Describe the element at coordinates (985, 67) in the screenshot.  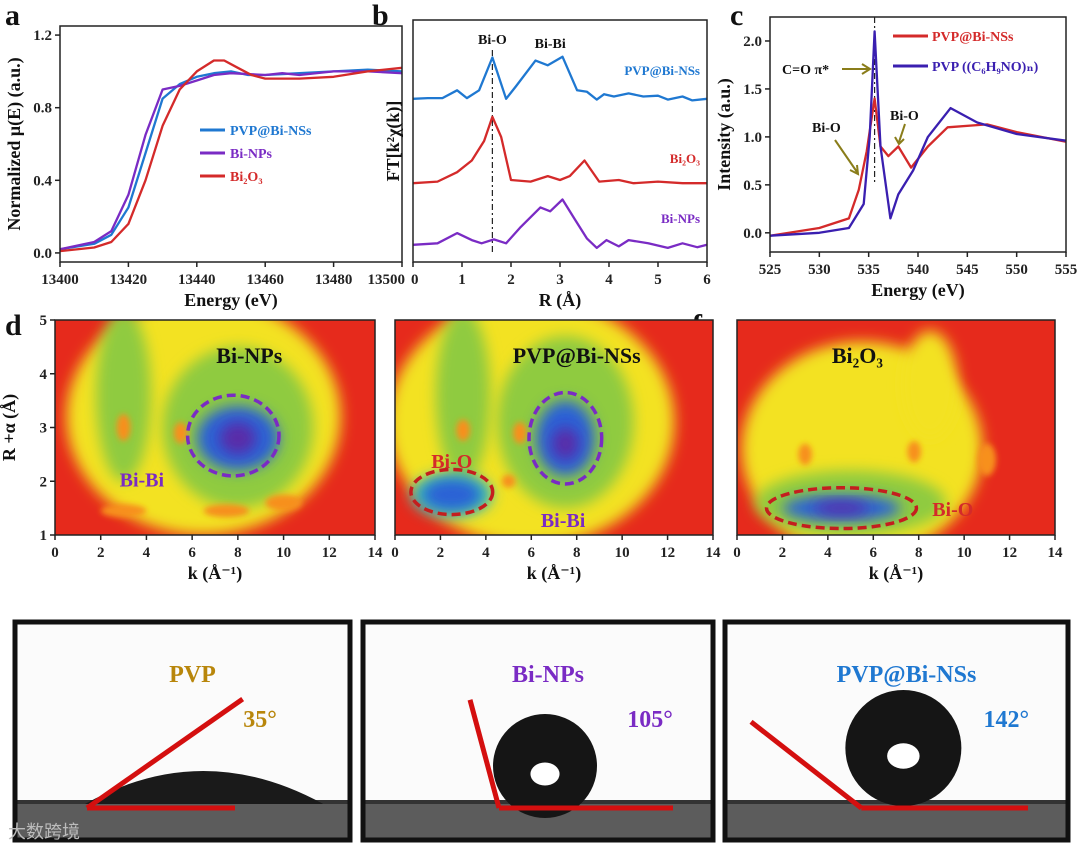
I see `legend-label: PVP ((C₆H₉NO)ₙ)` at that location.